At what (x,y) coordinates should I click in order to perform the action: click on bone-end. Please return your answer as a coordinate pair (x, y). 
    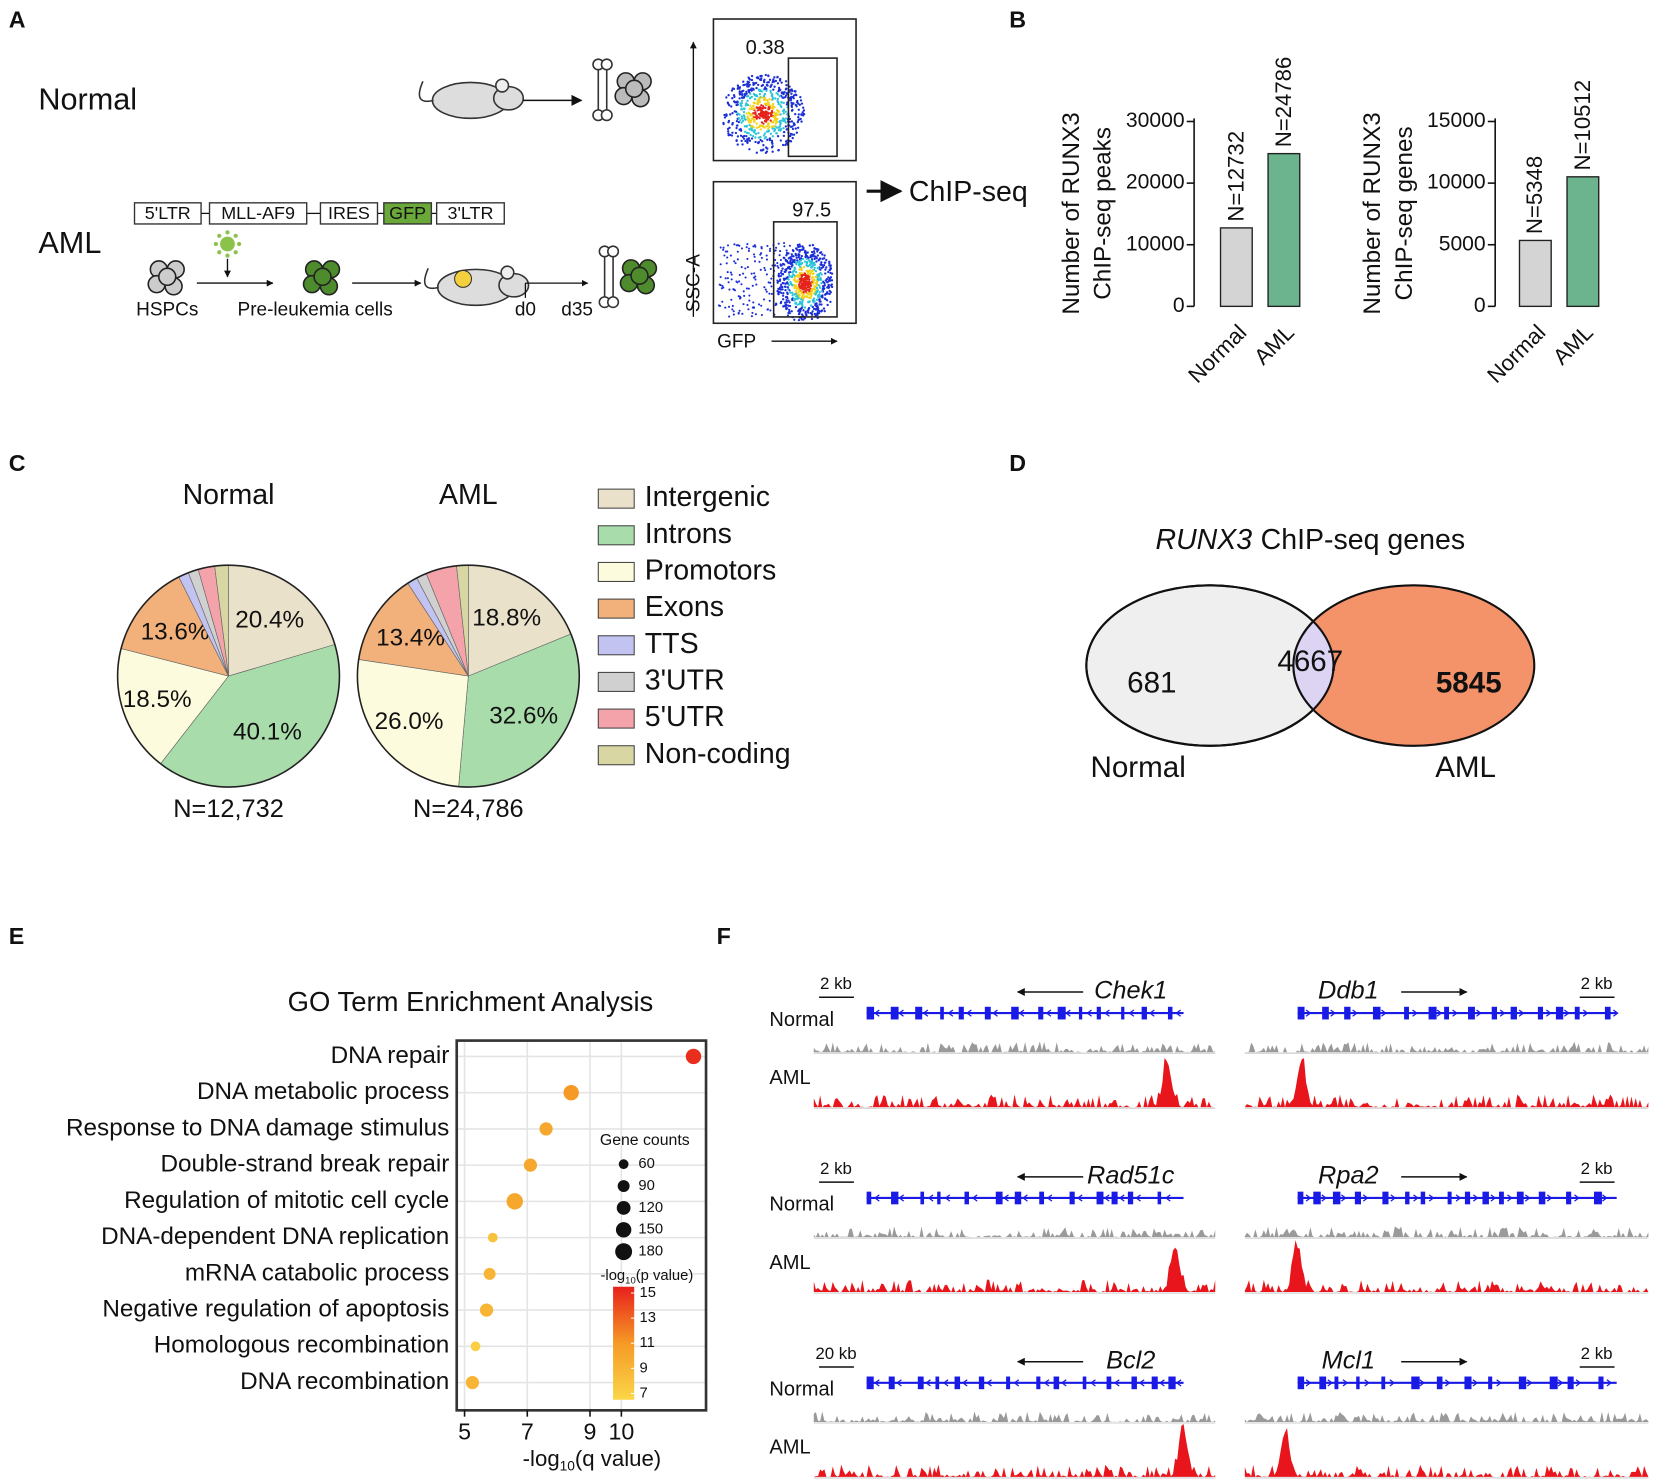
    Looking at the image, I should click on (606, 115).